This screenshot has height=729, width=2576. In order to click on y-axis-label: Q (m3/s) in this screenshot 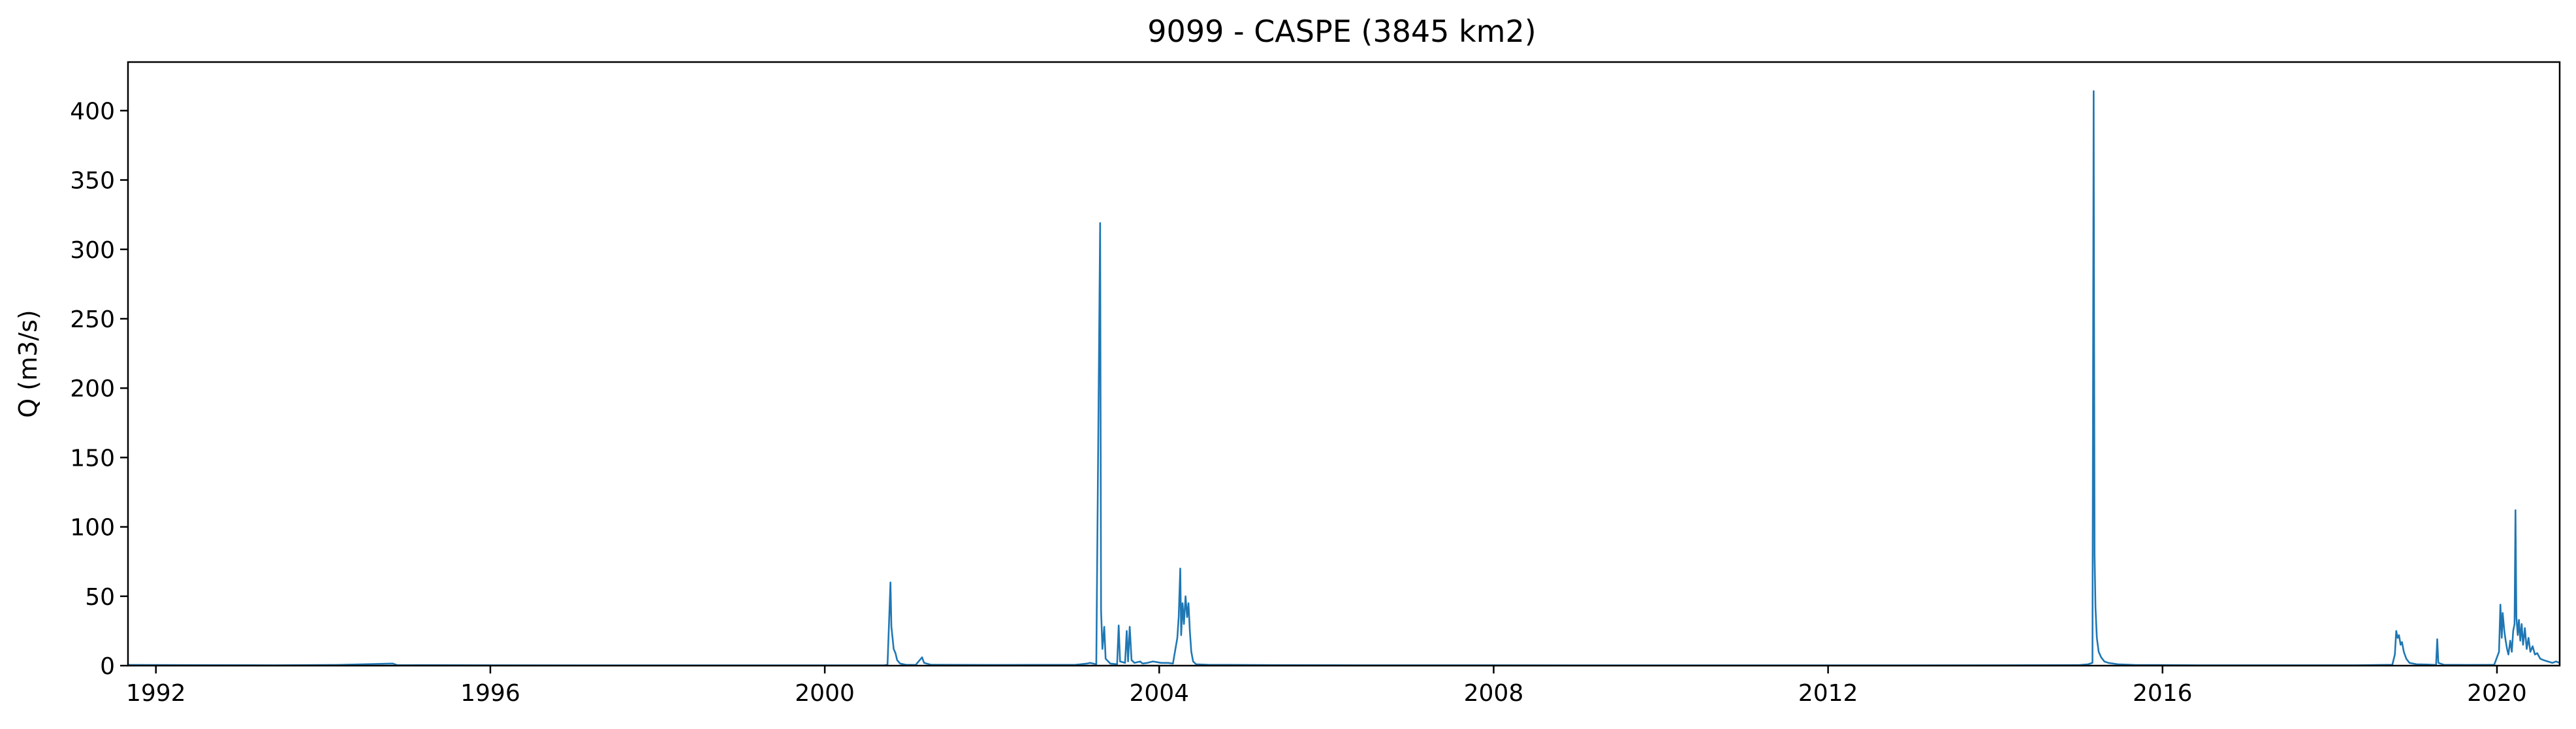, I will do `click(28, 363)`.